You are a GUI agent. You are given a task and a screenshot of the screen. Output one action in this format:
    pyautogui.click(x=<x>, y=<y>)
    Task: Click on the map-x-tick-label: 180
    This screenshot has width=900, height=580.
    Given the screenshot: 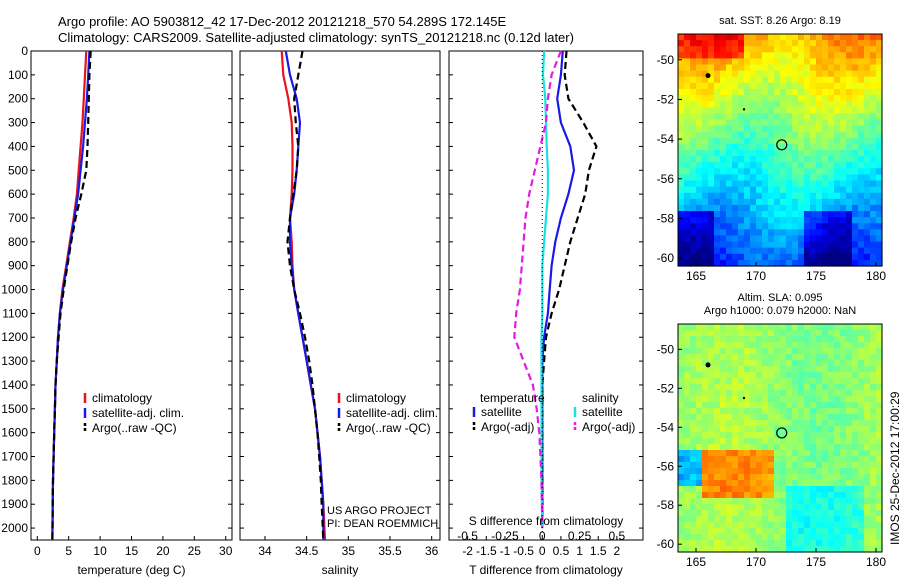 What is the action you would take?
    pyautogui.click(x=876, y=562)
    